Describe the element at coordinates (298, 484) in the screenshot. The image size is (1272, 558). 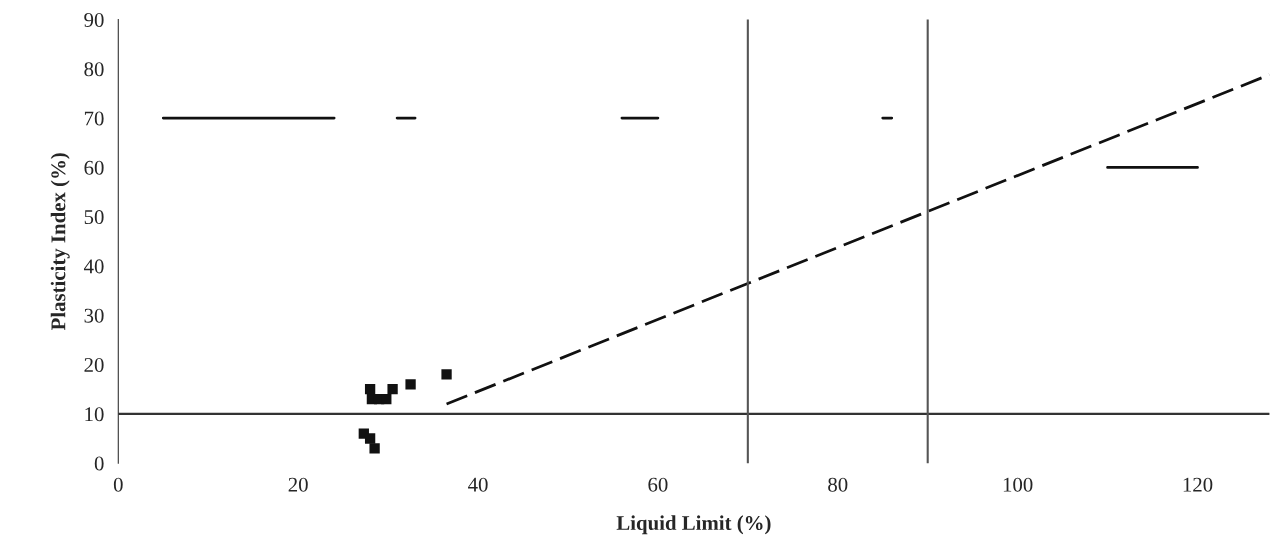
I see `x-tick-label: 20` at that location.